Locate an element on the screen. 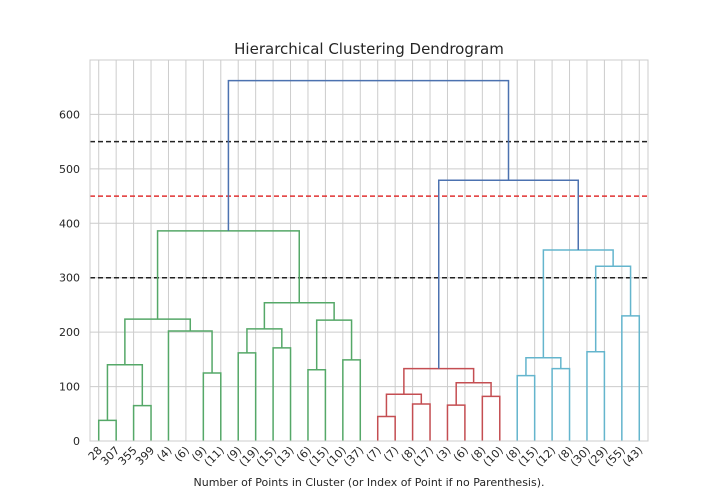 This screenshot has height=504, width=720. y-tick-label: 300 is located at coordinates (69, 278).